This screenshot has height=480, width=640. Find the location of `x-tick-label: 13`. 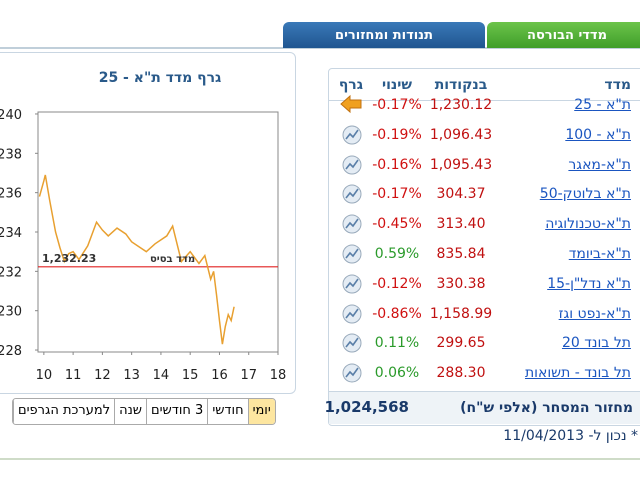

x-tick-label: 13 is located at coordinates (131, 375).